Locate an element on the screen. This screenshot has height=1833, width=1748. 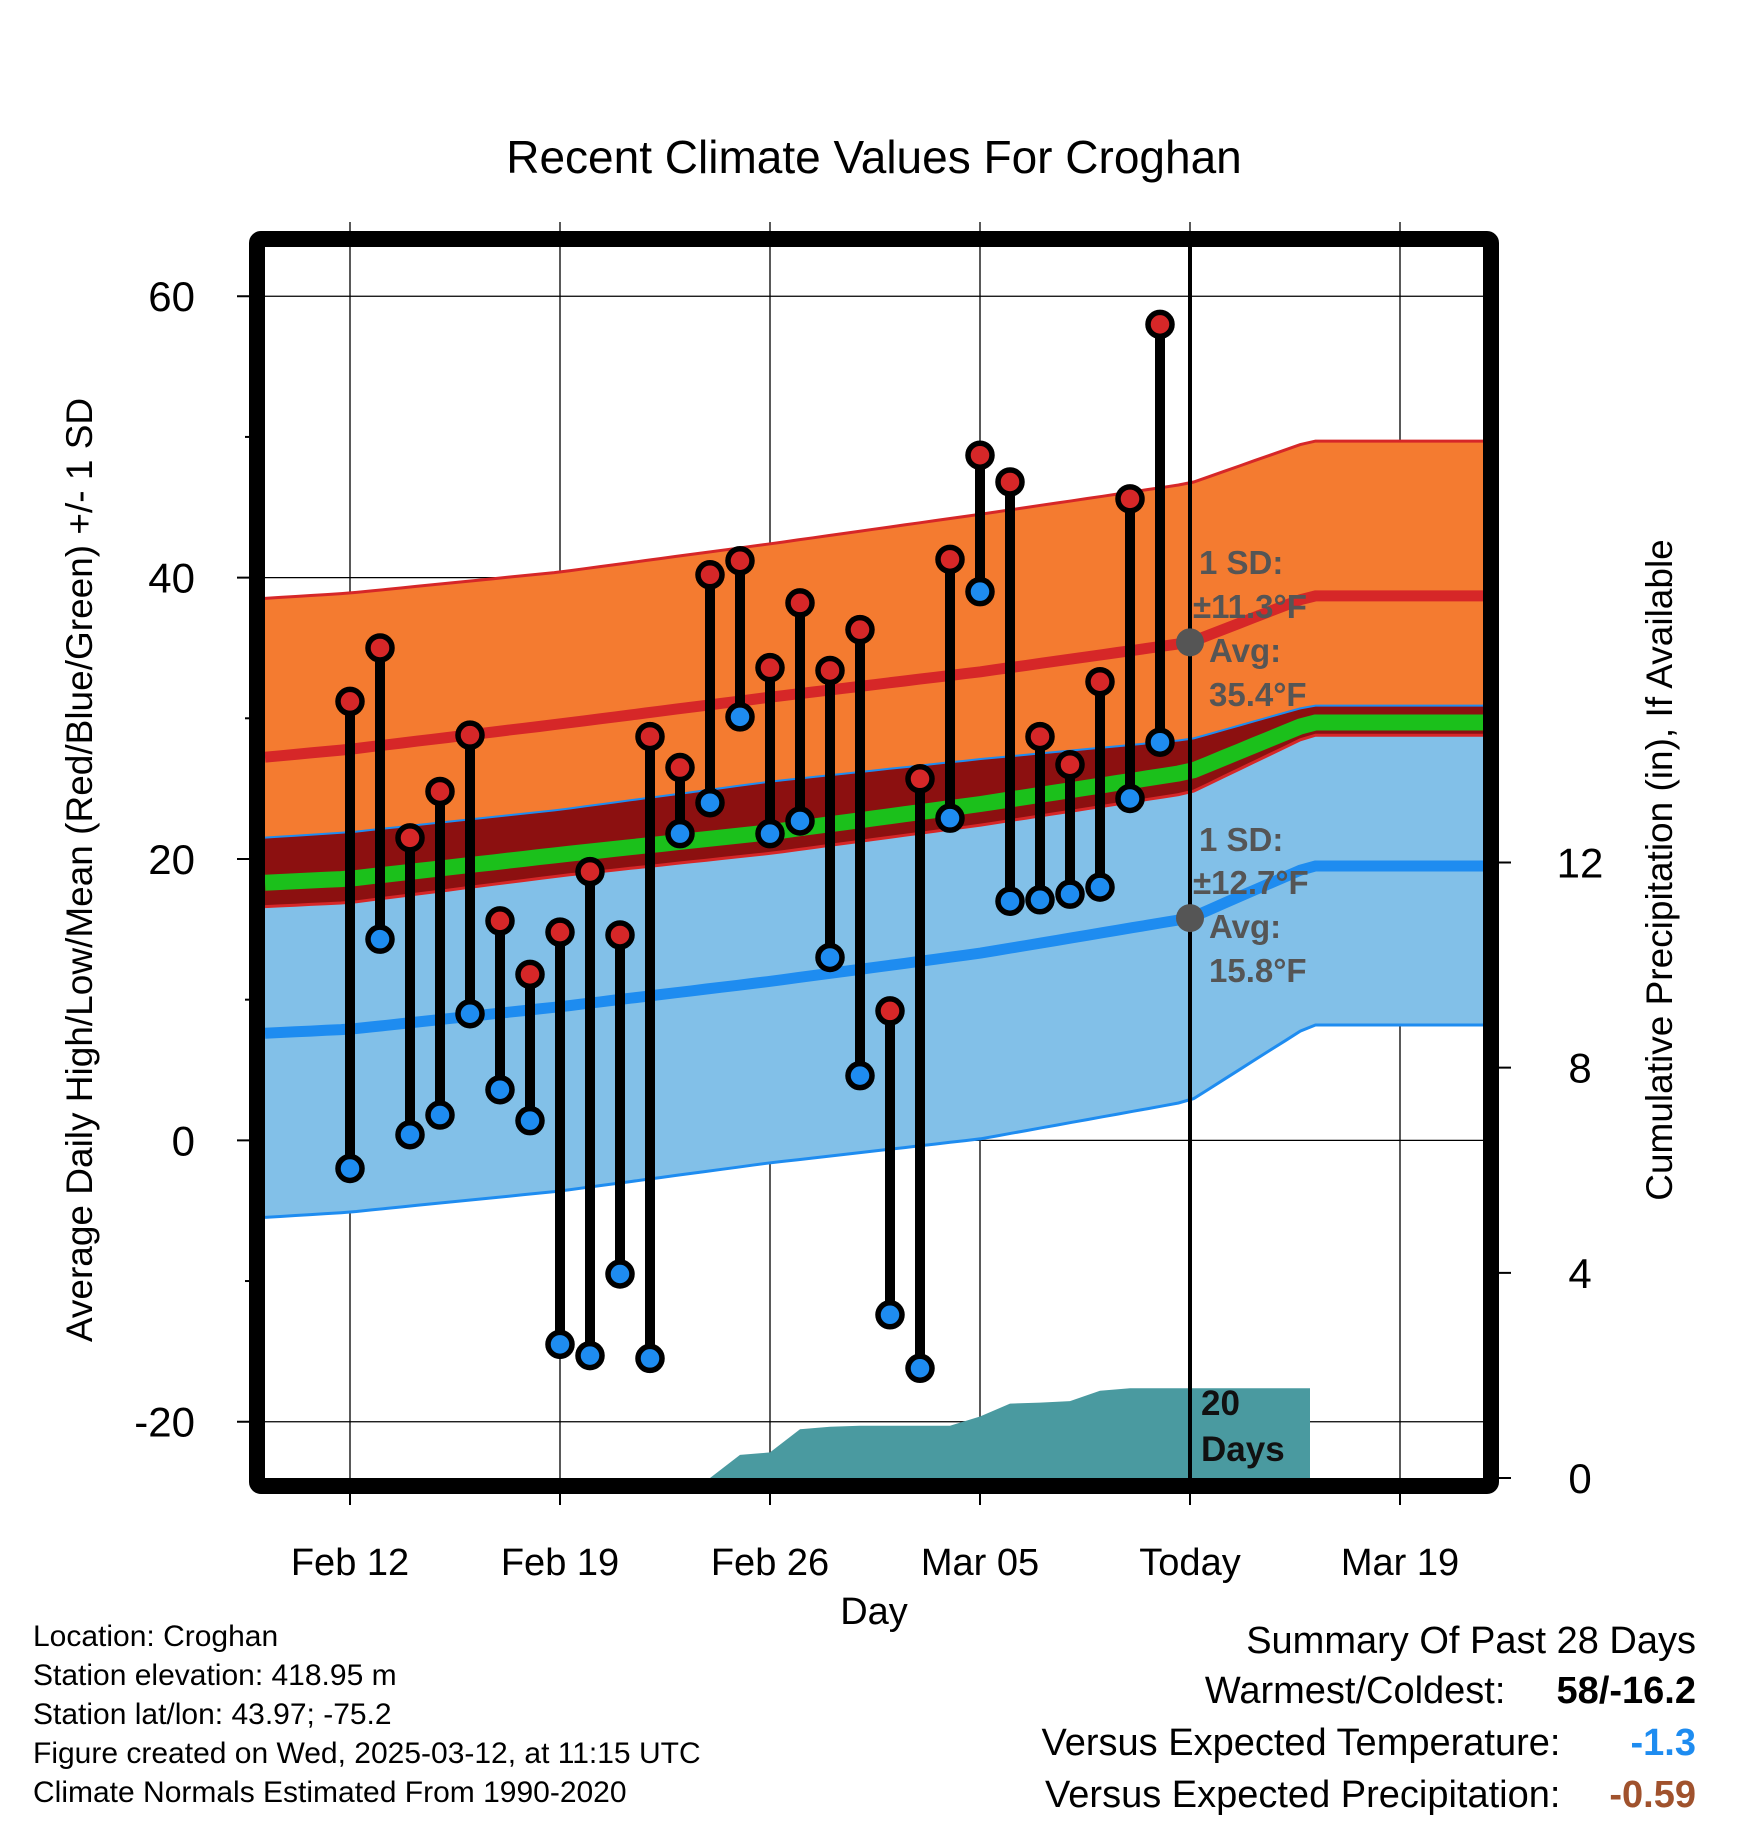
high-avg-value: 35.4°F is located at coordinates (1258, 694).